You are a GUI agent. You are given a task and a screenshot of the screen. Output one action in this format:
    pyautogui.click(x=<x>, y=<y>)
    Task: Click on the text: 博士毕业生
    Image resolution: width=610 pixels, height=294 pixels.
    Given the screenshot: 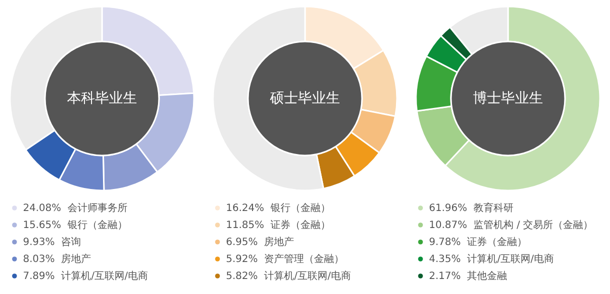 What is the action you would take?
    pyautogui.click(x=508, y=98)
    